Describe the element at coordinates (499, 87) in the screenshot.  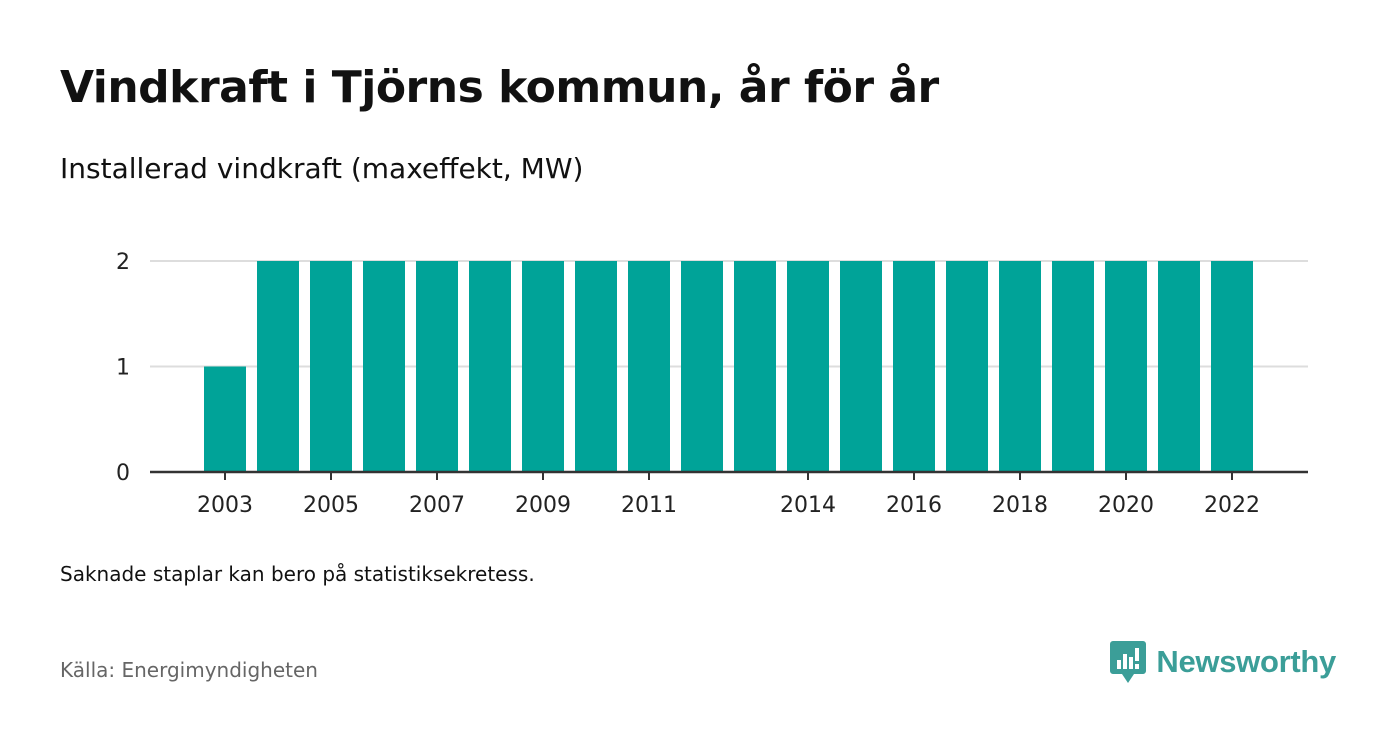
I see `chart-title: Vindkraft i Tjörns kommun, år för år` at that location.